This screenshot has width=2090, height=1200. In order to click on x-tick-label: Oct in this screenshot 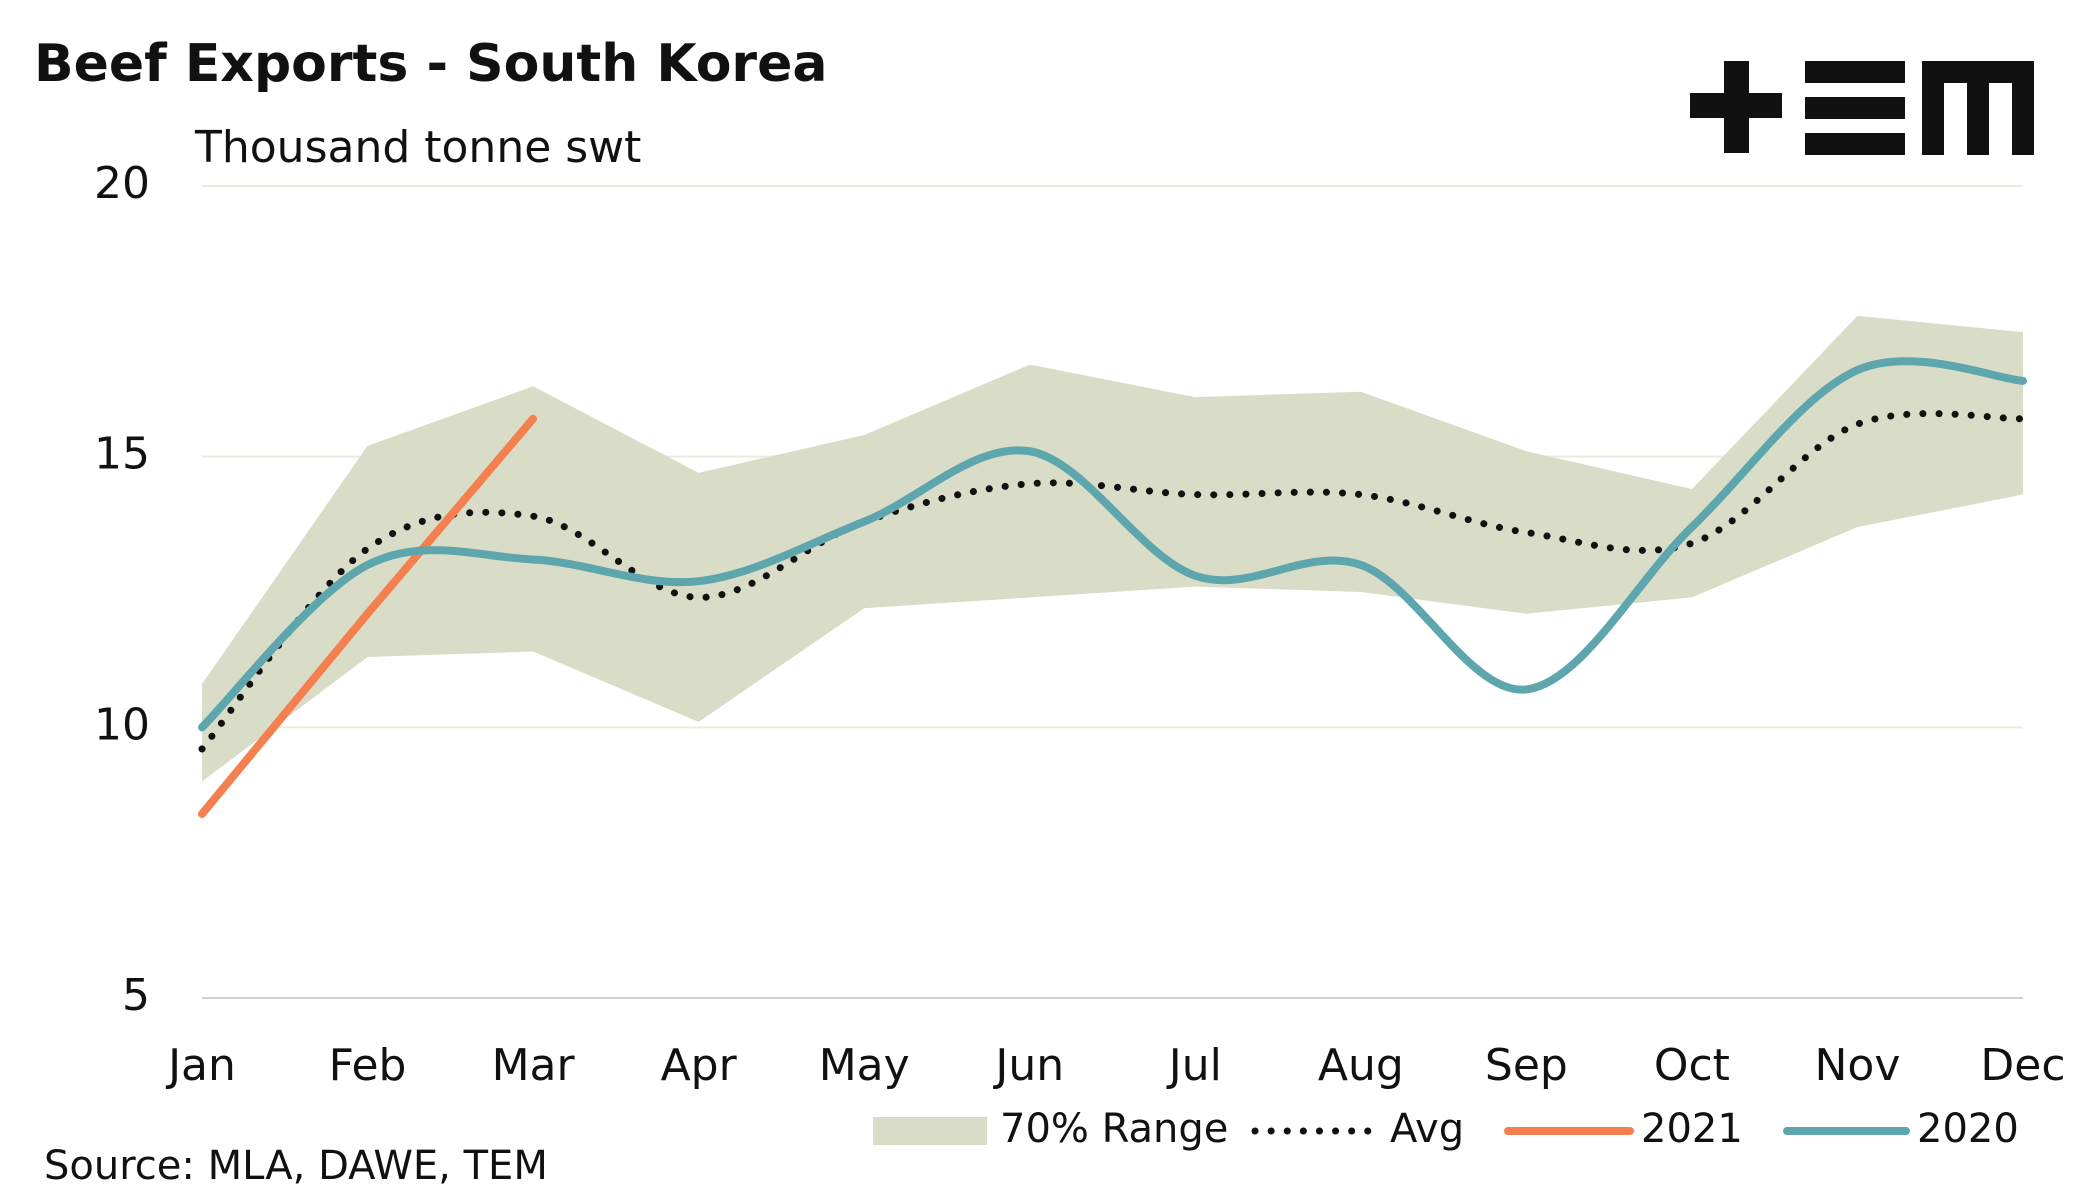, I will do `click(1692, 1065)`.